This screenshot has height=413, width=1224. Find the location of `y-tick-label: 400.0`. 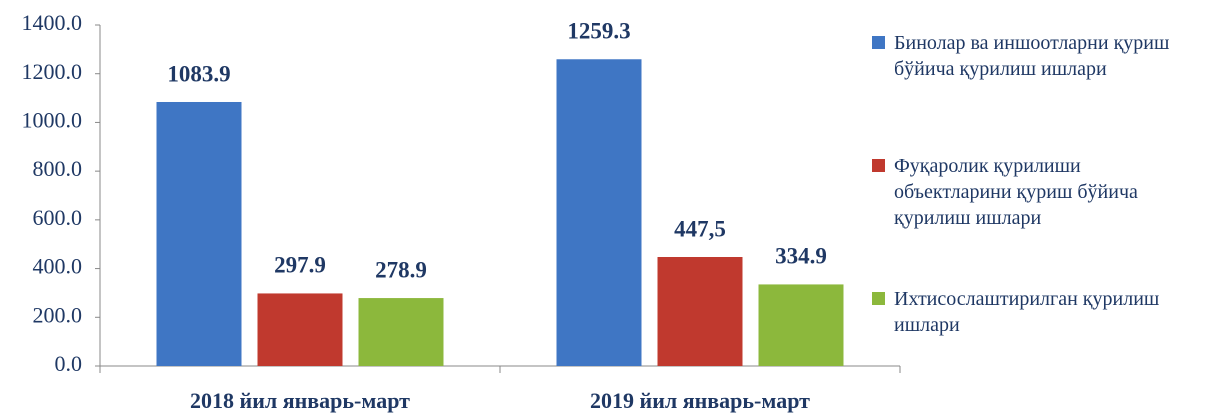

y-tick-label: 400.0 is located at coordinates (58, 266).